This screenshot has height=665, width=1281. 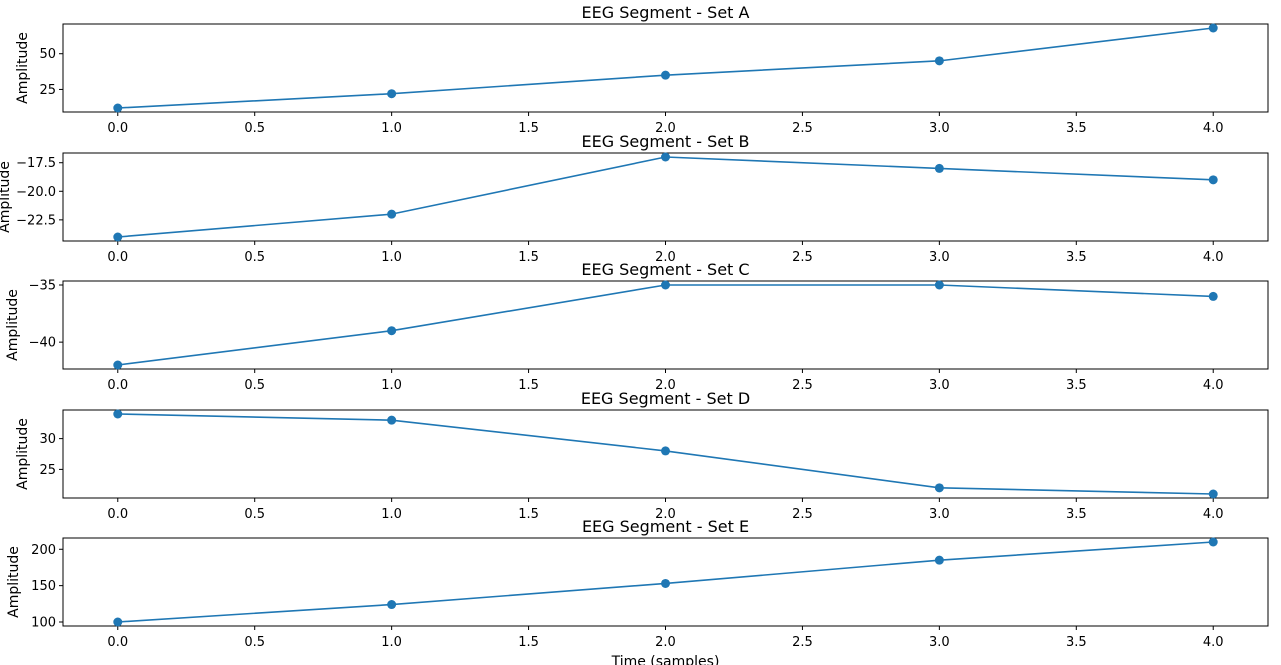 I want to click on subplot-title: EEG Segment - Set C, so click(x=665, y=269).